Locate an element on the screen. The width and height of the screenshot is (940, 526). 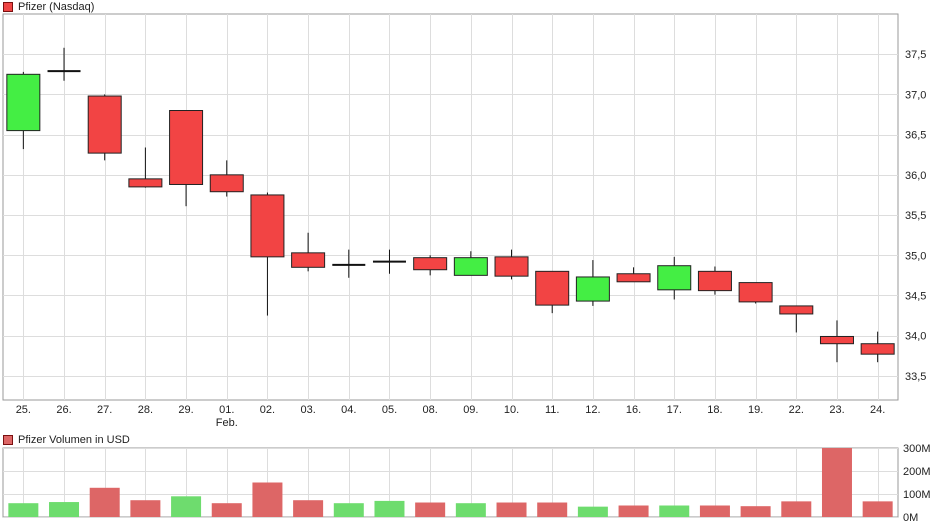
price-xtick-label: 12. is located at coordinates (592, 410).